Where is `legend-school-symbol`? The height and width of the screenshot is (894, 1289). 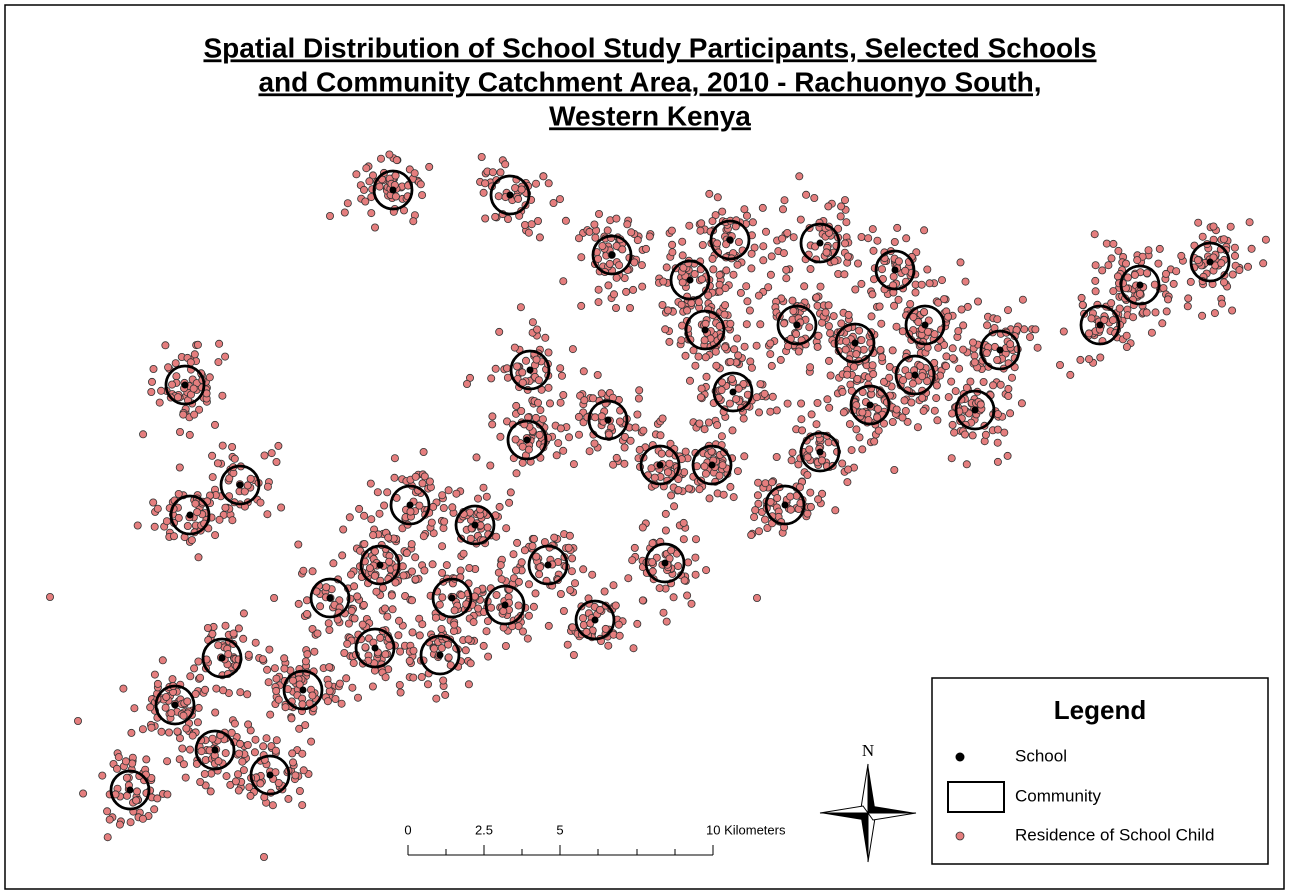 legend-school-symbol is located at coordinates (960, 757).